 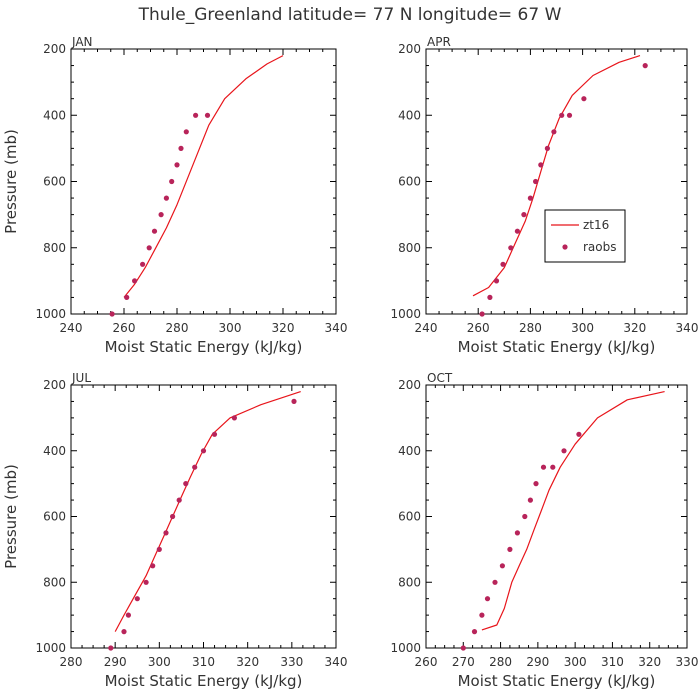 What do you see at coordinates (405, 314) in the screenshot?
I see `panel-apr-y-tick-label: 1000` at bounding box center [405, 314].